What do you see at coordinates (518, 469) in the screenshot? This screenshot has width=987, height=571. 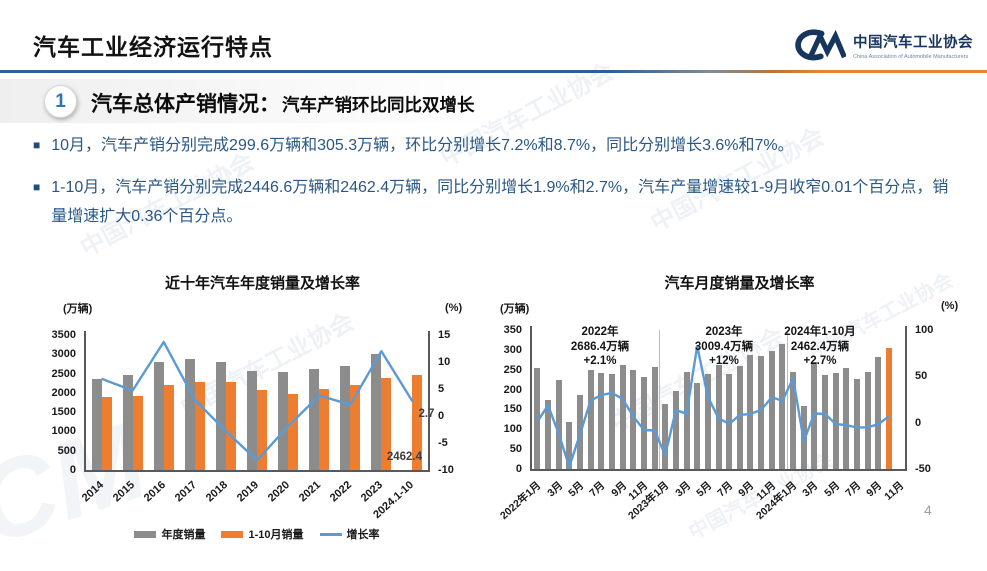 I see `y-tick-label: 0` at bounding box center [518, 469].